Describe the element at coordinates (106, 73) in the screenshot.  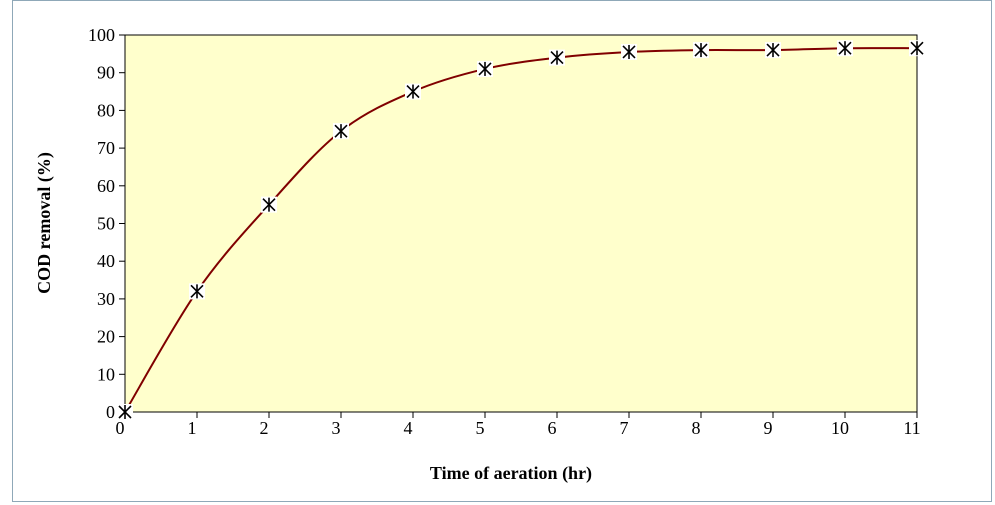
I see `y-tick-label: 90` at that location.